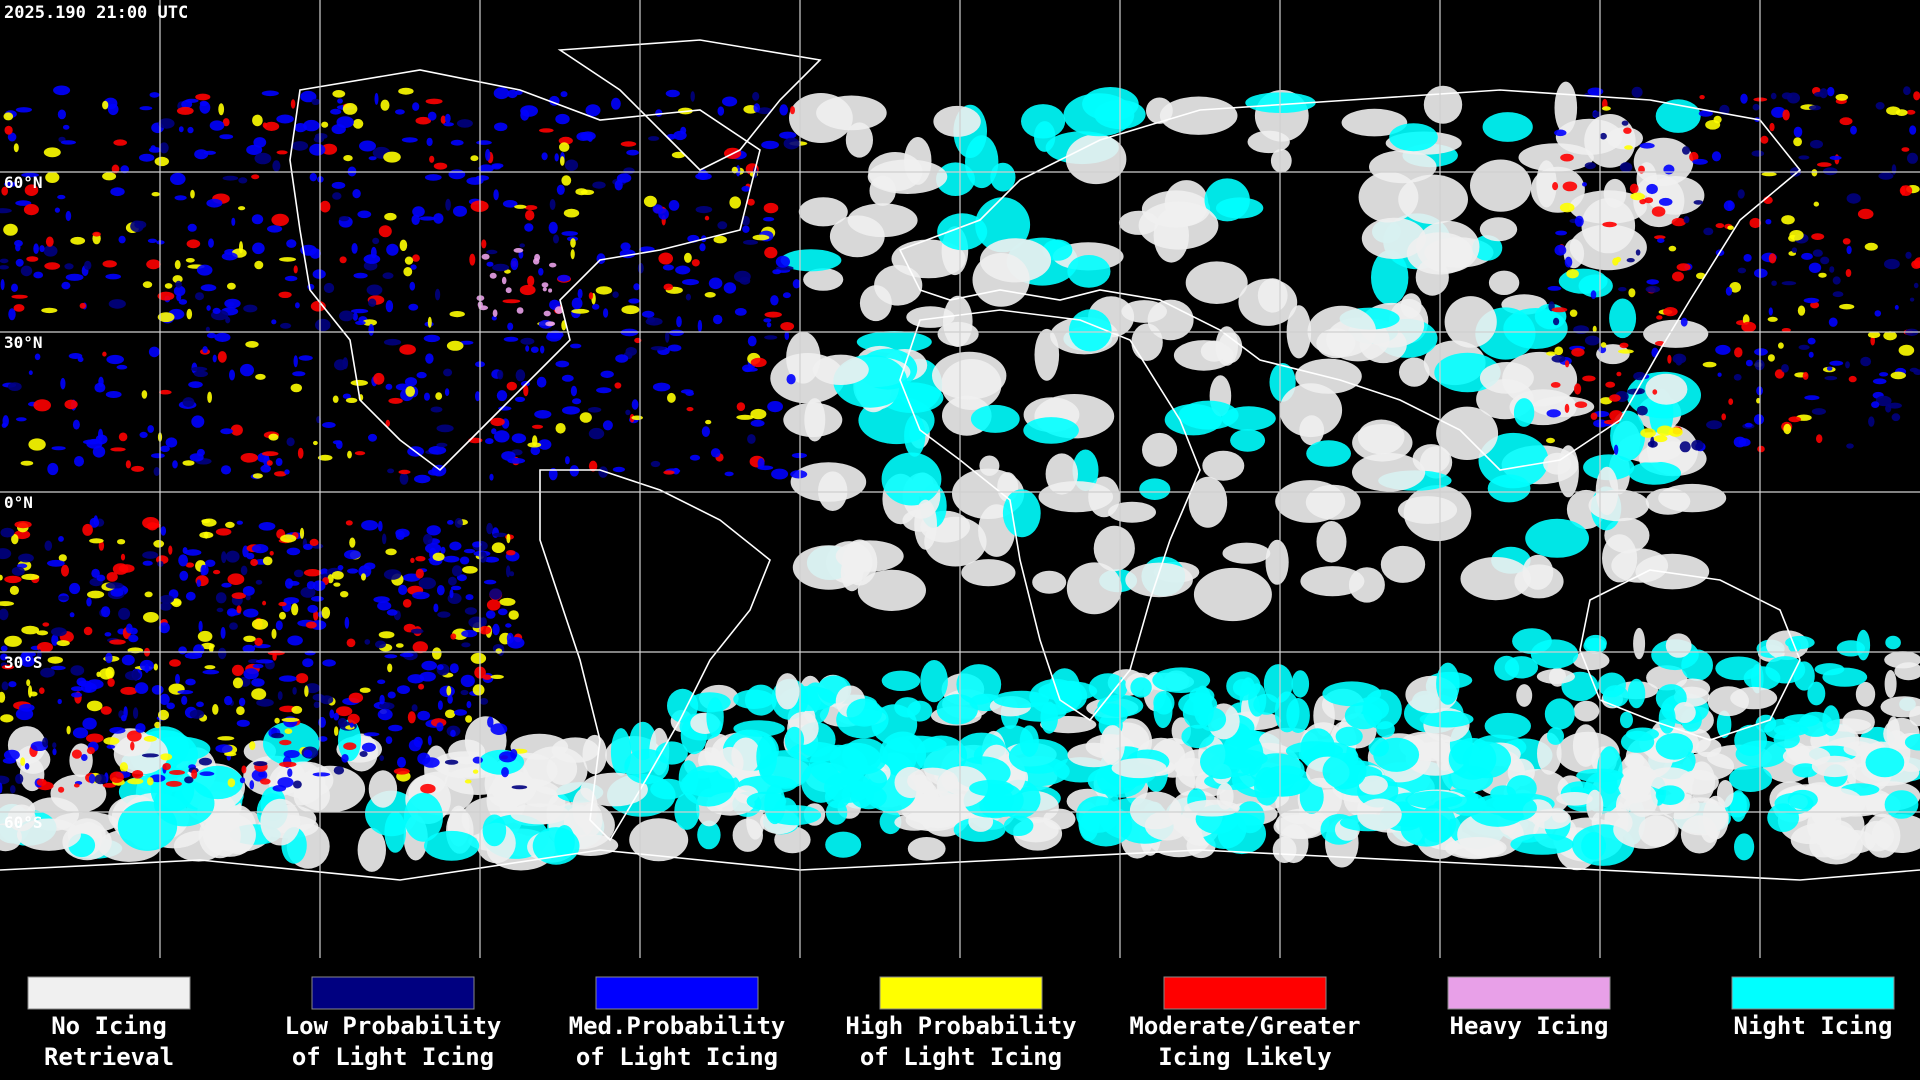  What do you see at coordinates (961, 993) in the screenshot?
I see `legend-swatch` at bounding box center [961, 993].